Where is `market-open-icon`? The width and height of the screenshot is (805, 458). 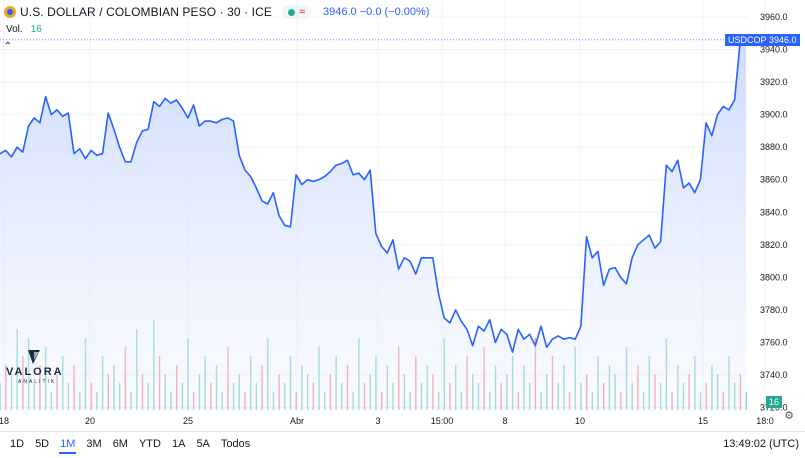 market-open-icon is located at coordinates (291, 12).